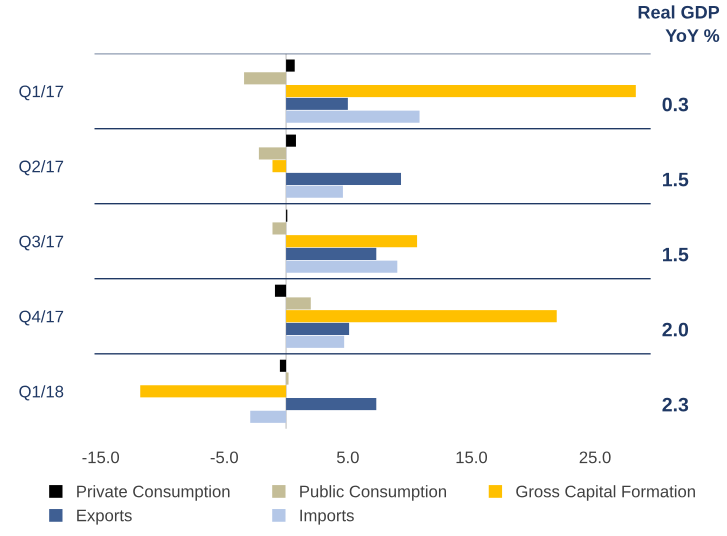 The image size is (727, 536). I want to click on legend-label: Private Consumption, so click(153, 493).